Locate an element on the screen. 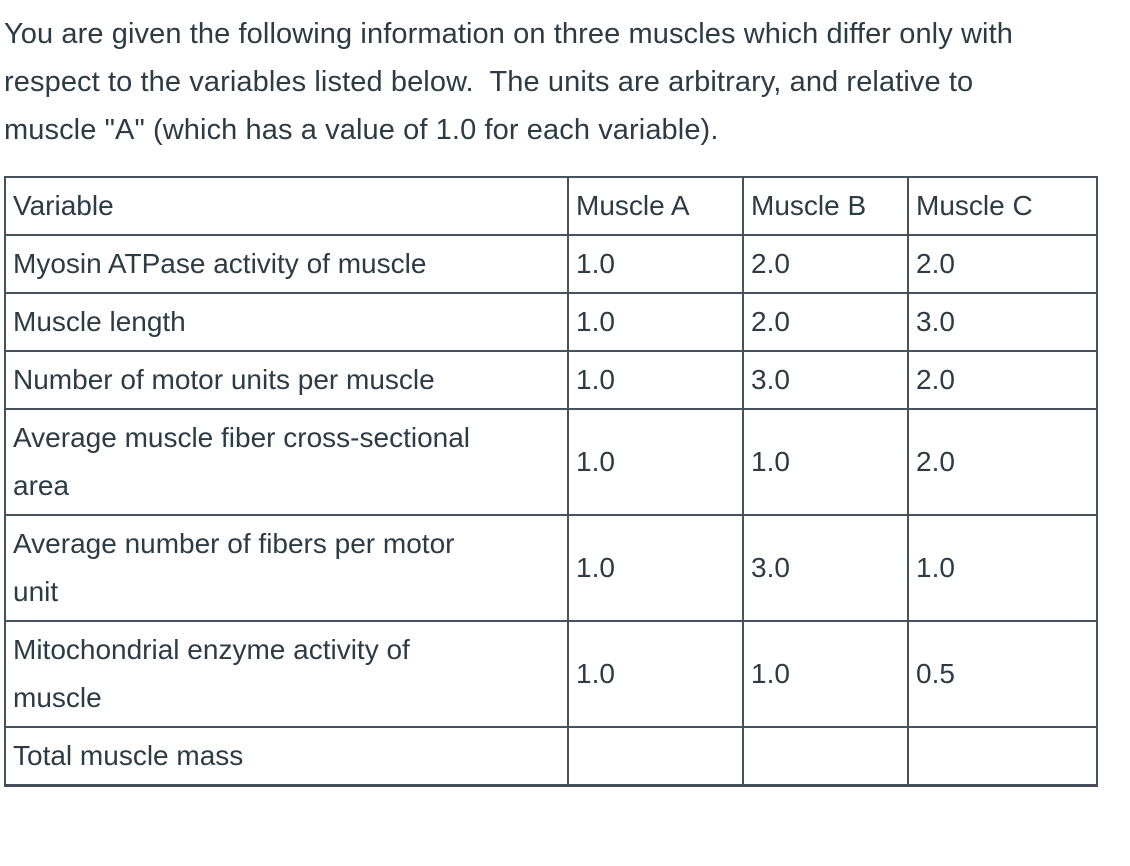 The image size is (1130, 866). variable-line: Myosin ATPase activity of muscle is located at coordinates (220, 263).